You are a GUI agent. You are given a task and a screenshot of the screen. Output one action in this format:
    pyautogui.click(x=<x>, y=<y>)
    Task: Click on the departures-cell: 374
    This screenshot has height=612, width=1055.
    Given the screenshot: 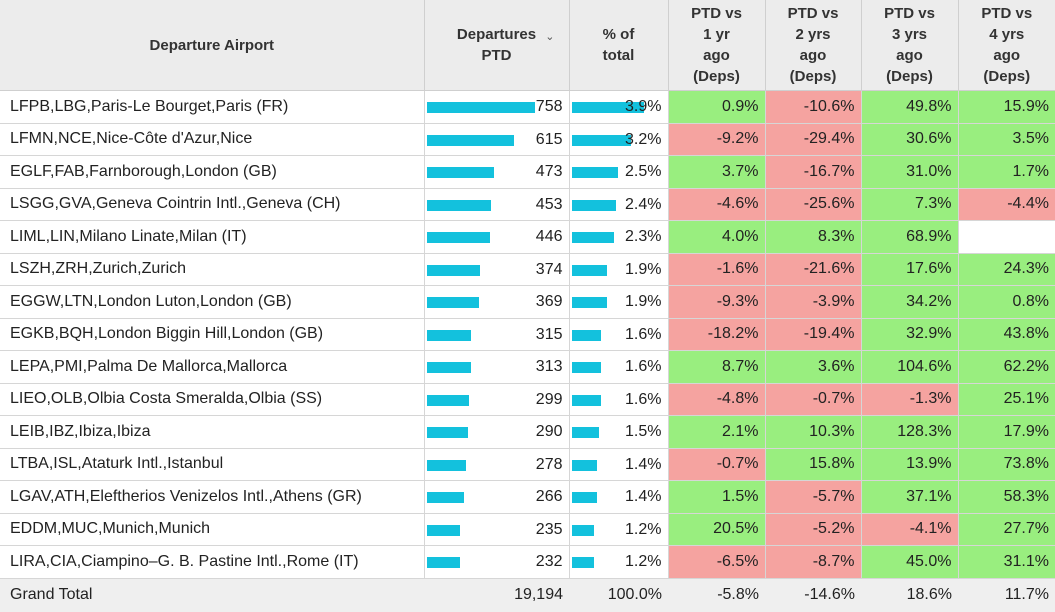 What is the action you would take?
    pyautogui.click(x=497, y=269)
    